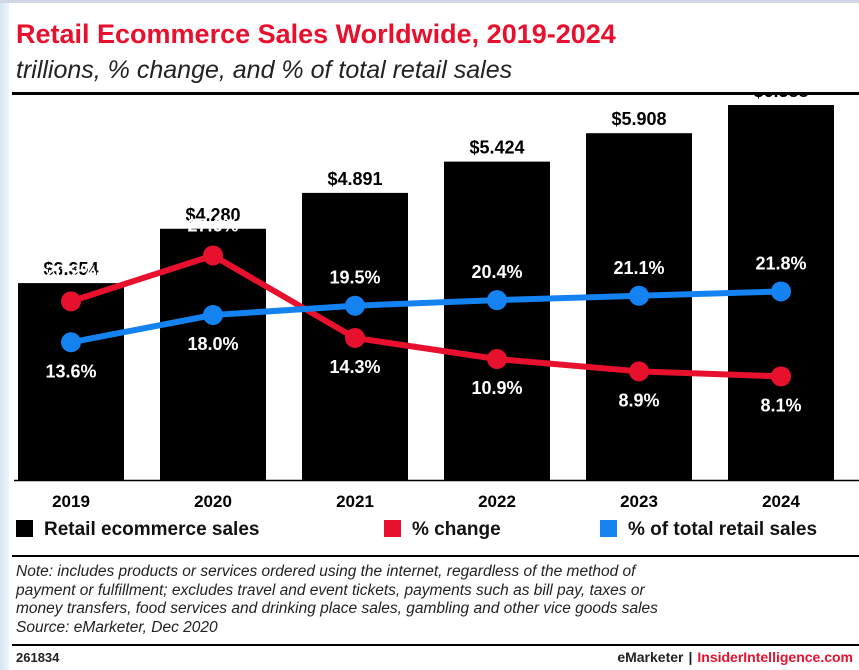  I want to click on bar-value-label: $5.424, so click(496, 148).